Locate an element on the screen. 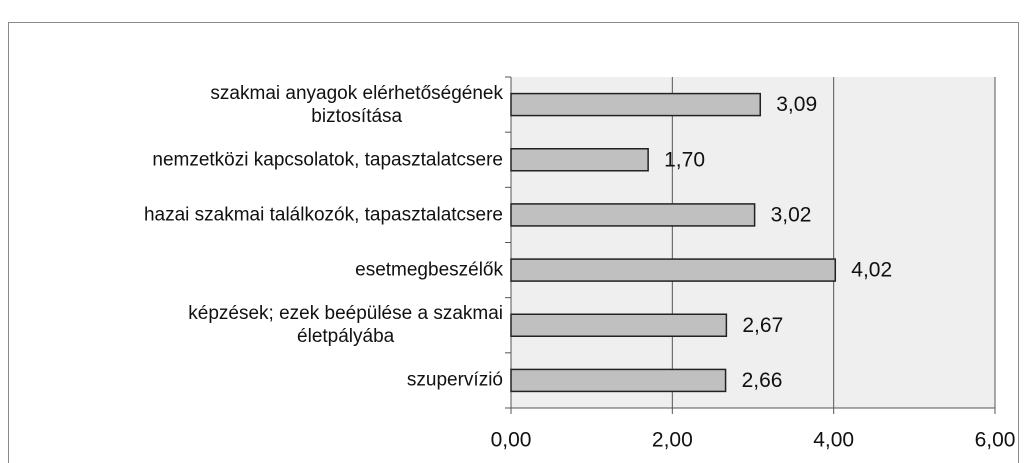  y-tick-label: nemzetközi kapcsolatok, tapasztalatcsere is located at coordinates (327, 160).